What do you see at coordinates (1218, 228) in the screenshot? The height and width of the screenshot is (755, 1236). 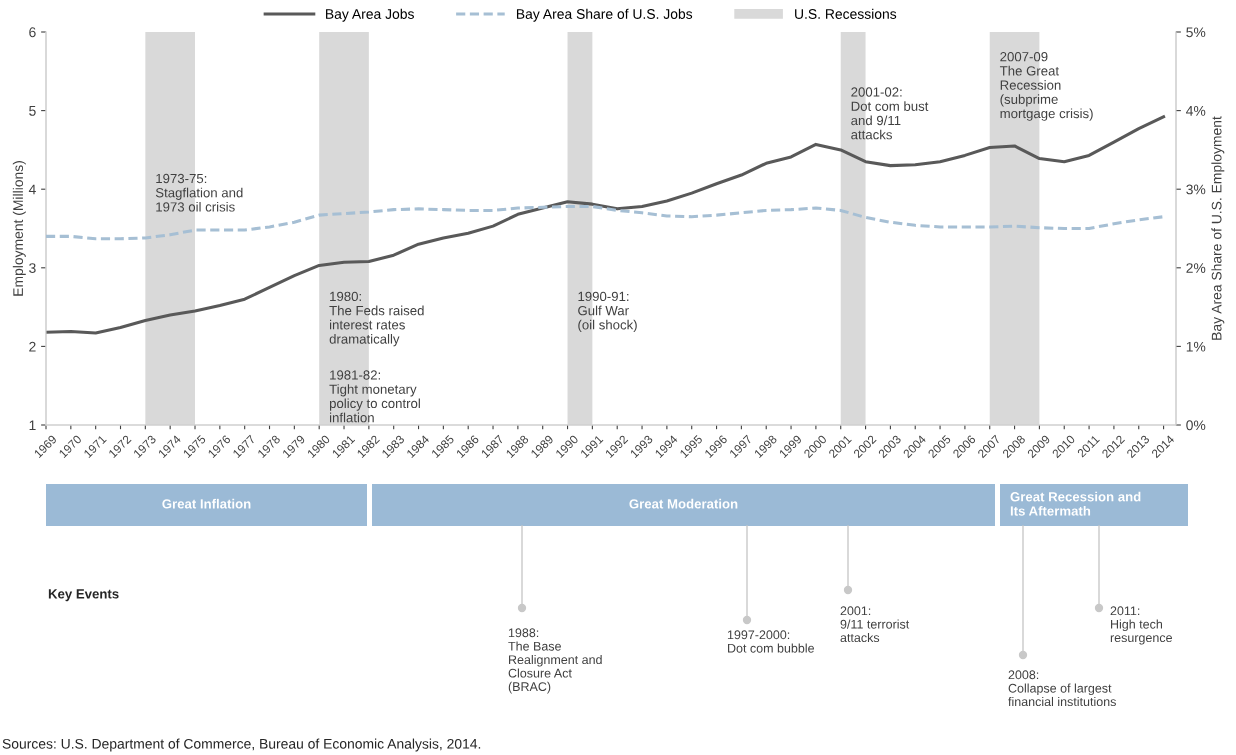 I see `y2-axis-title: Bay Area Share of U.S. Employment` at bounding box center [1218, 228].